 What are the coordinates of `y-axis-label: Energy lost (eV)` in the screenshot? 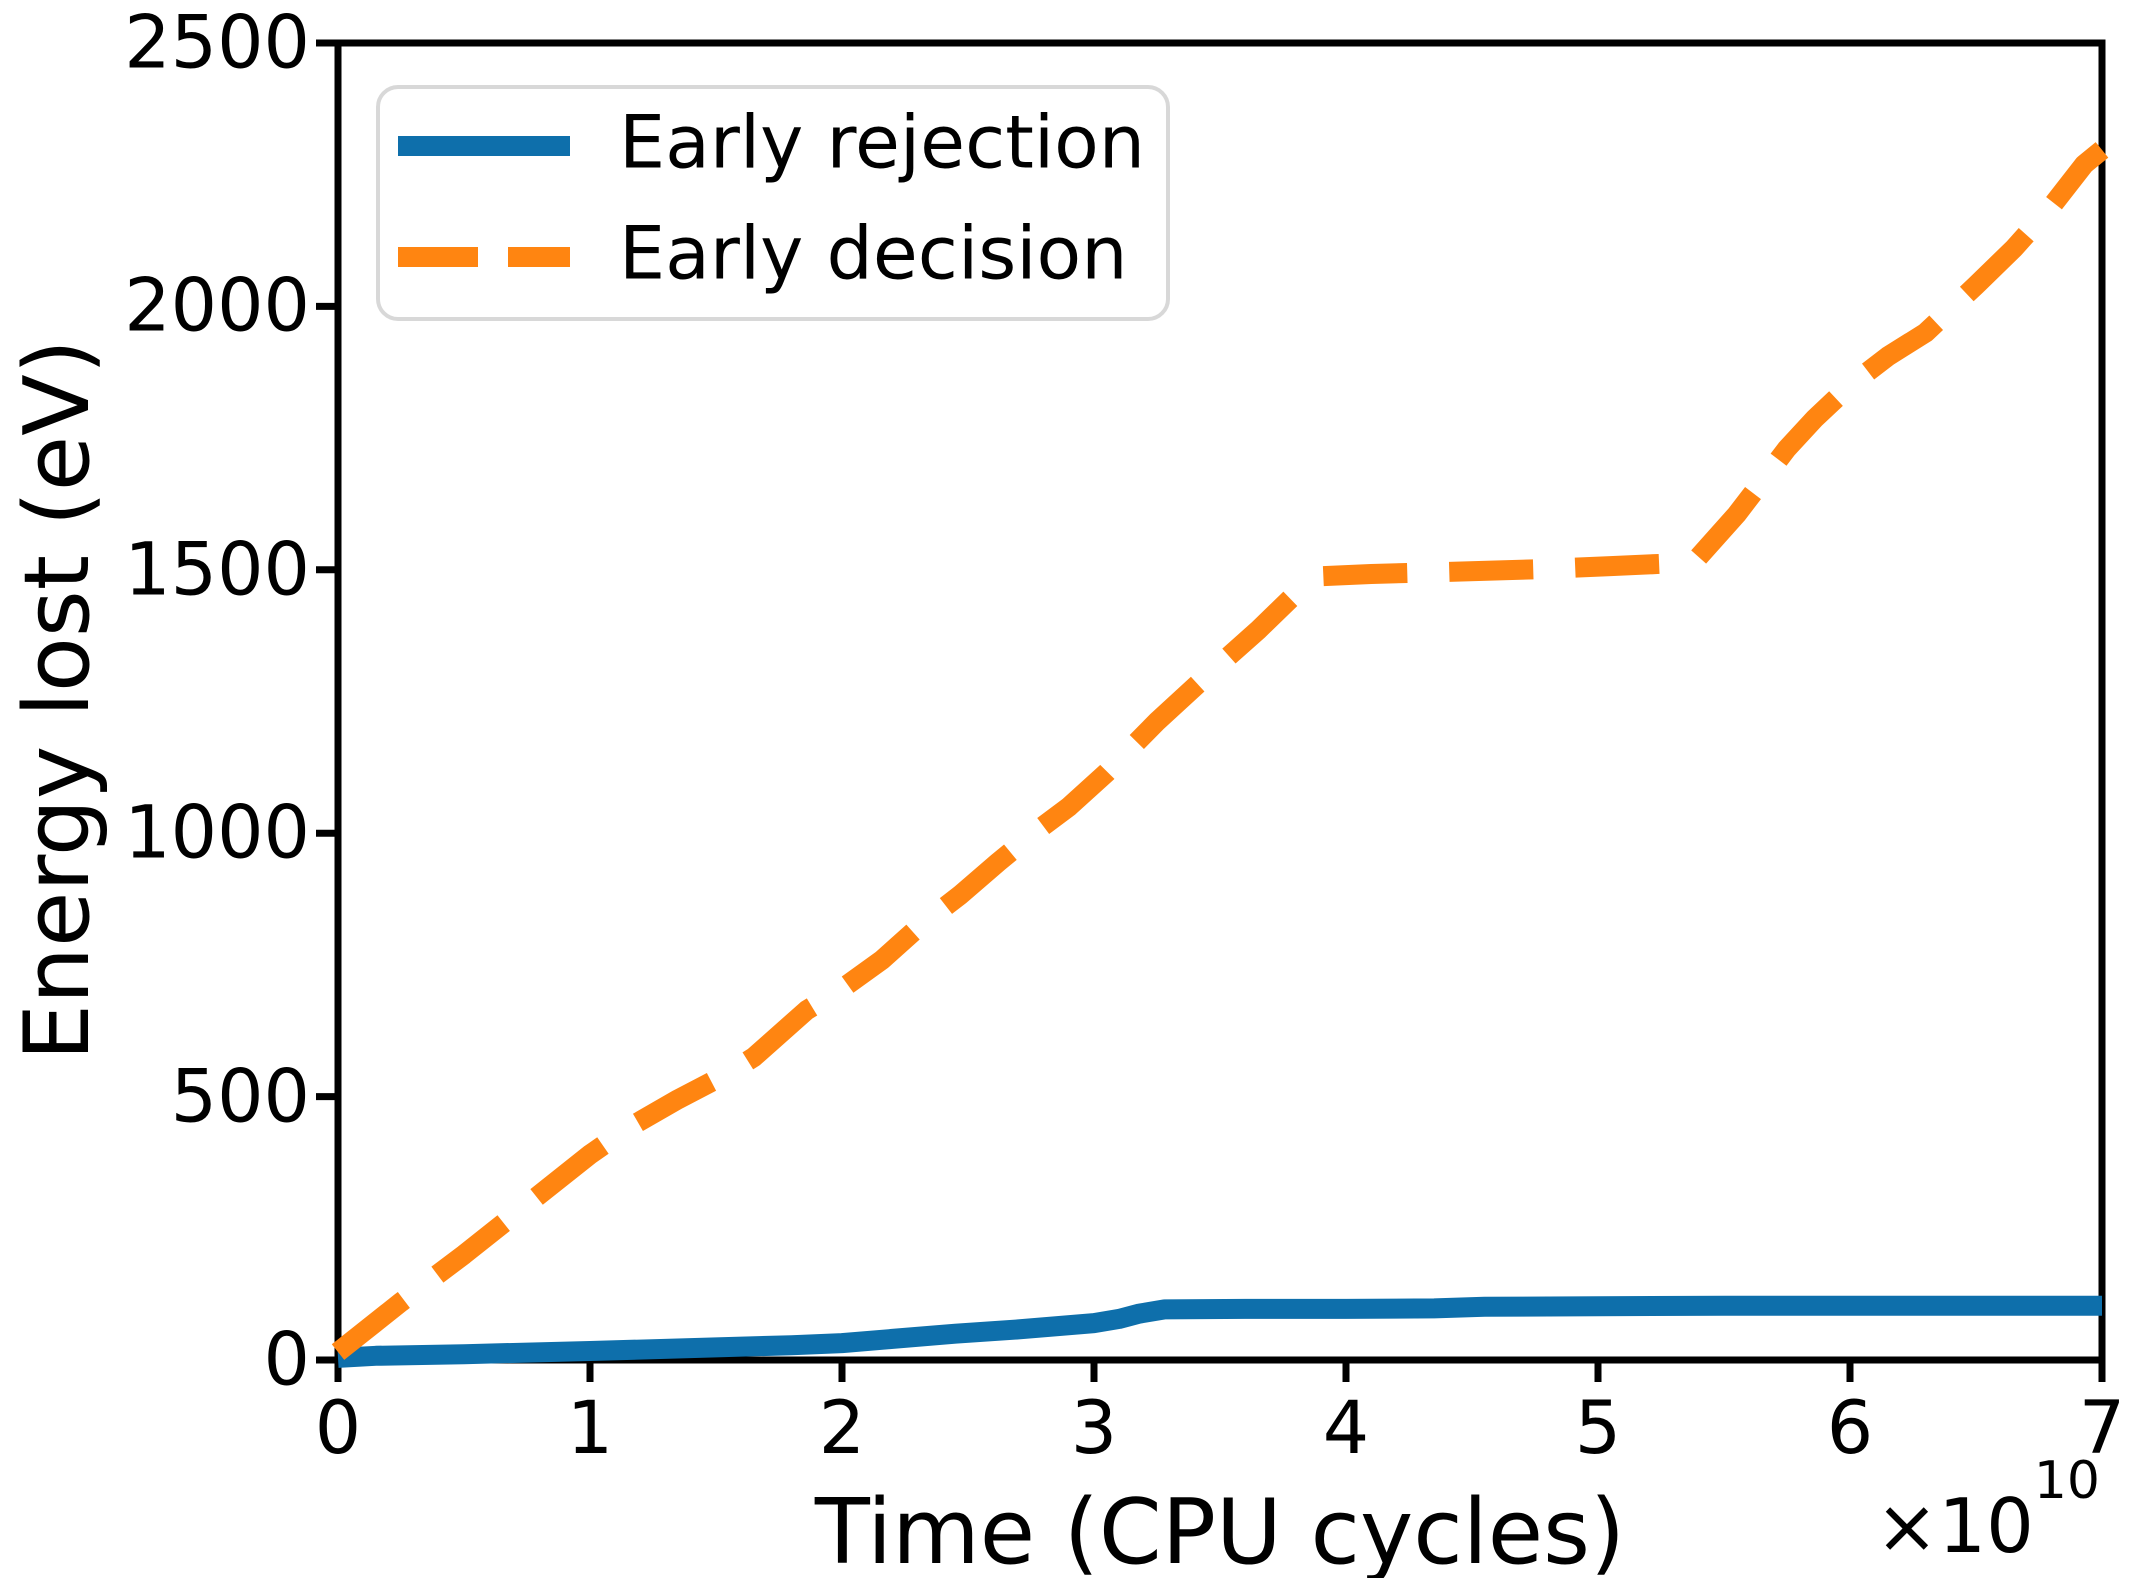 It's located at (57, 700).